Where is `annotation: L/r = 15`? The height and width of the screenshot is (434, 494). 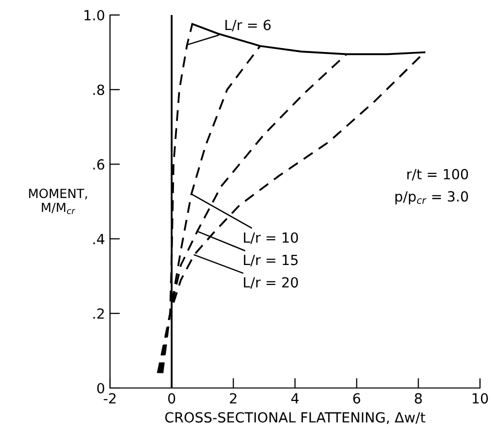
annotation: L/r = 15 is located at coordinates (271, 260).